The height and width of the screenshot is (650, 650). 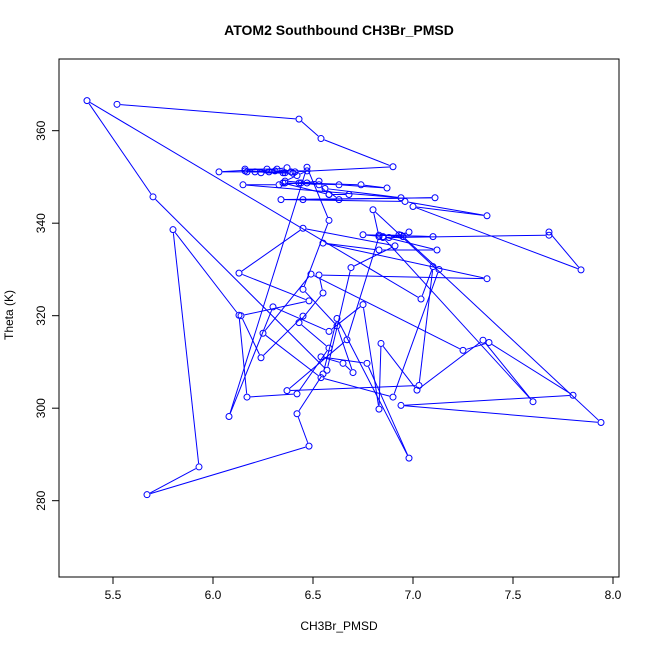 I want to click on x-axis-label: CH3Br_PMSD, so click(x=339, y=626).